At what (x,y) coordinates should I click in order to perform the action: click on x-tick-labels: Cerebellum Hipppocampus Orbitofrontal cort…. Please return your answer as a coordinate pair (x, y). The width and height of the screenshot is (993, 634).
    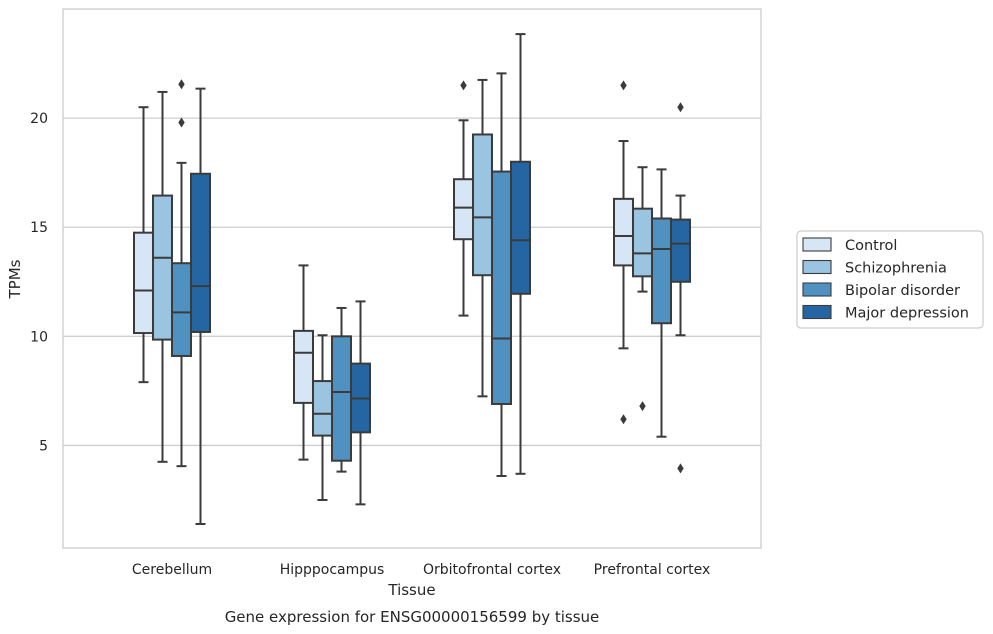
    Looking at the image, I should click on (421, 570).